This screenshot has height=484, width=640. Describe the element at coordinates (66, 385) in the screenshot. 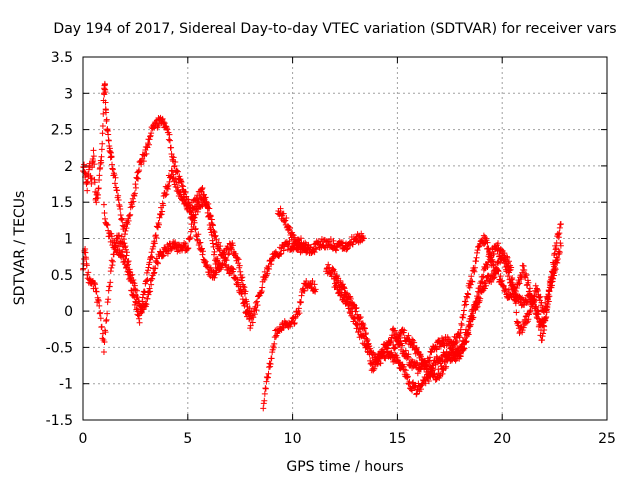

I see `y-tick-label: -1` at that location.